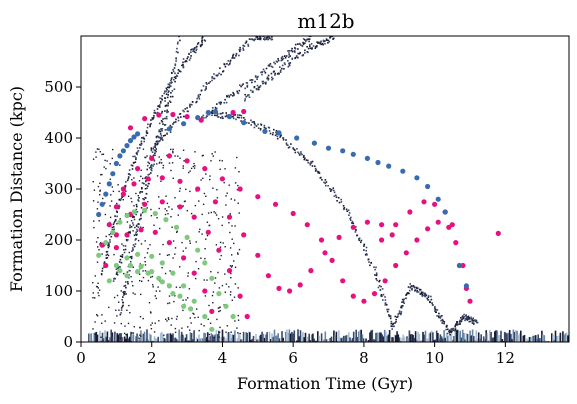 The width and height of the screenshot is (577, 404). What do you see at coordinates (58, 87) in the screenshot?
I see `y-tick-label: 500` at bounding box center [58, 87].